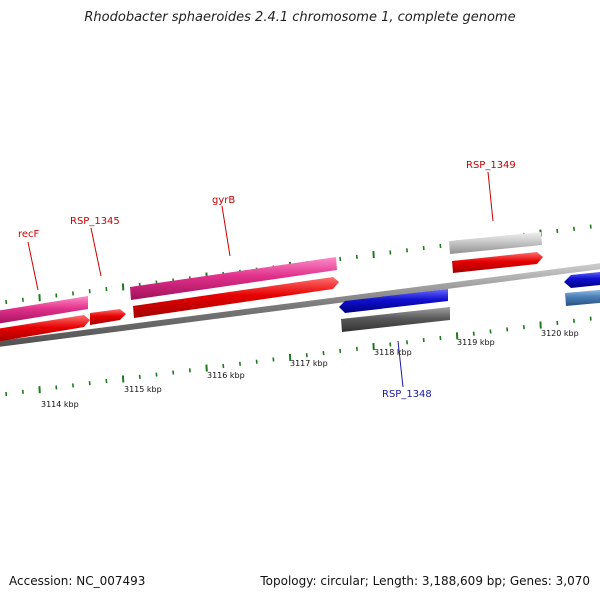 This screenshot has width=600, height=600. What do you see at coordinates (95, 221) in the screenshot?
I see `gene-label-rsp1345: RSP_1345` at bounding box center [95, 221].